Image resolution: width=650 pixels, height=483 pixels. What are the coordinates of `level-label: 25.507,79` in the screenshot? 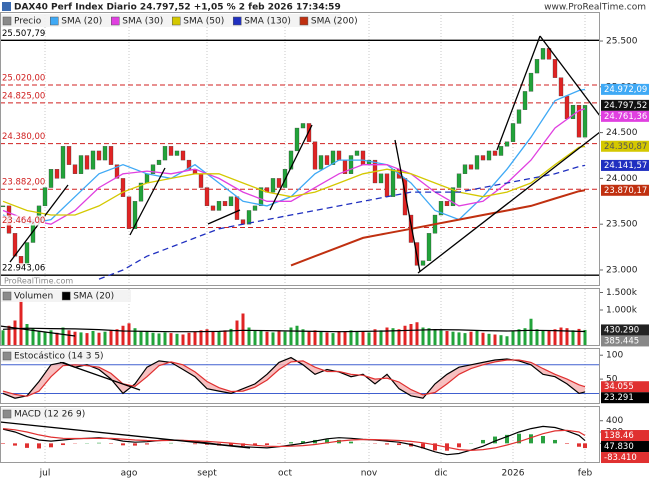 It's located at (23, 34).